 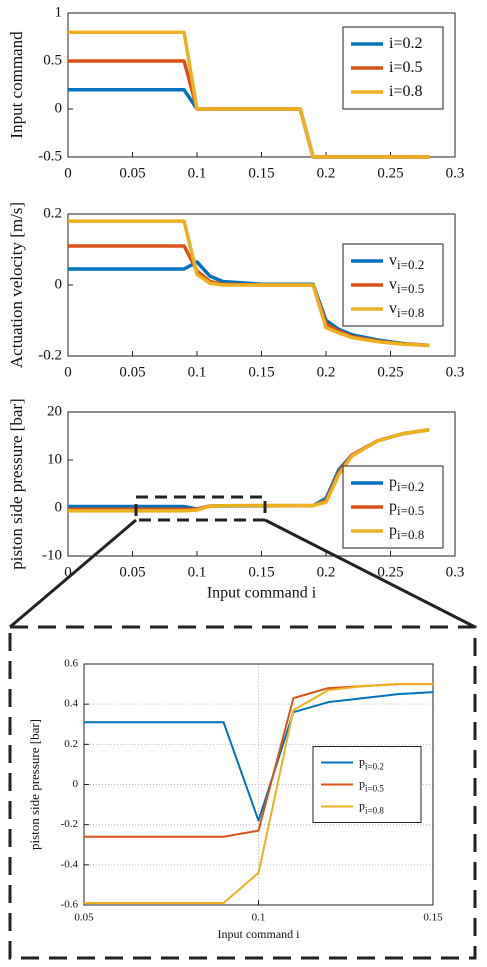 I want to click on legend-name: i=0.2, so click(x=405, y=43).